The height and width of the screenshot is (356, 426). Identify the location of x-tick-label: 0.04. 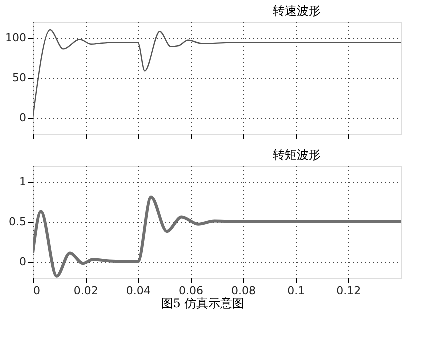
(138, 291).